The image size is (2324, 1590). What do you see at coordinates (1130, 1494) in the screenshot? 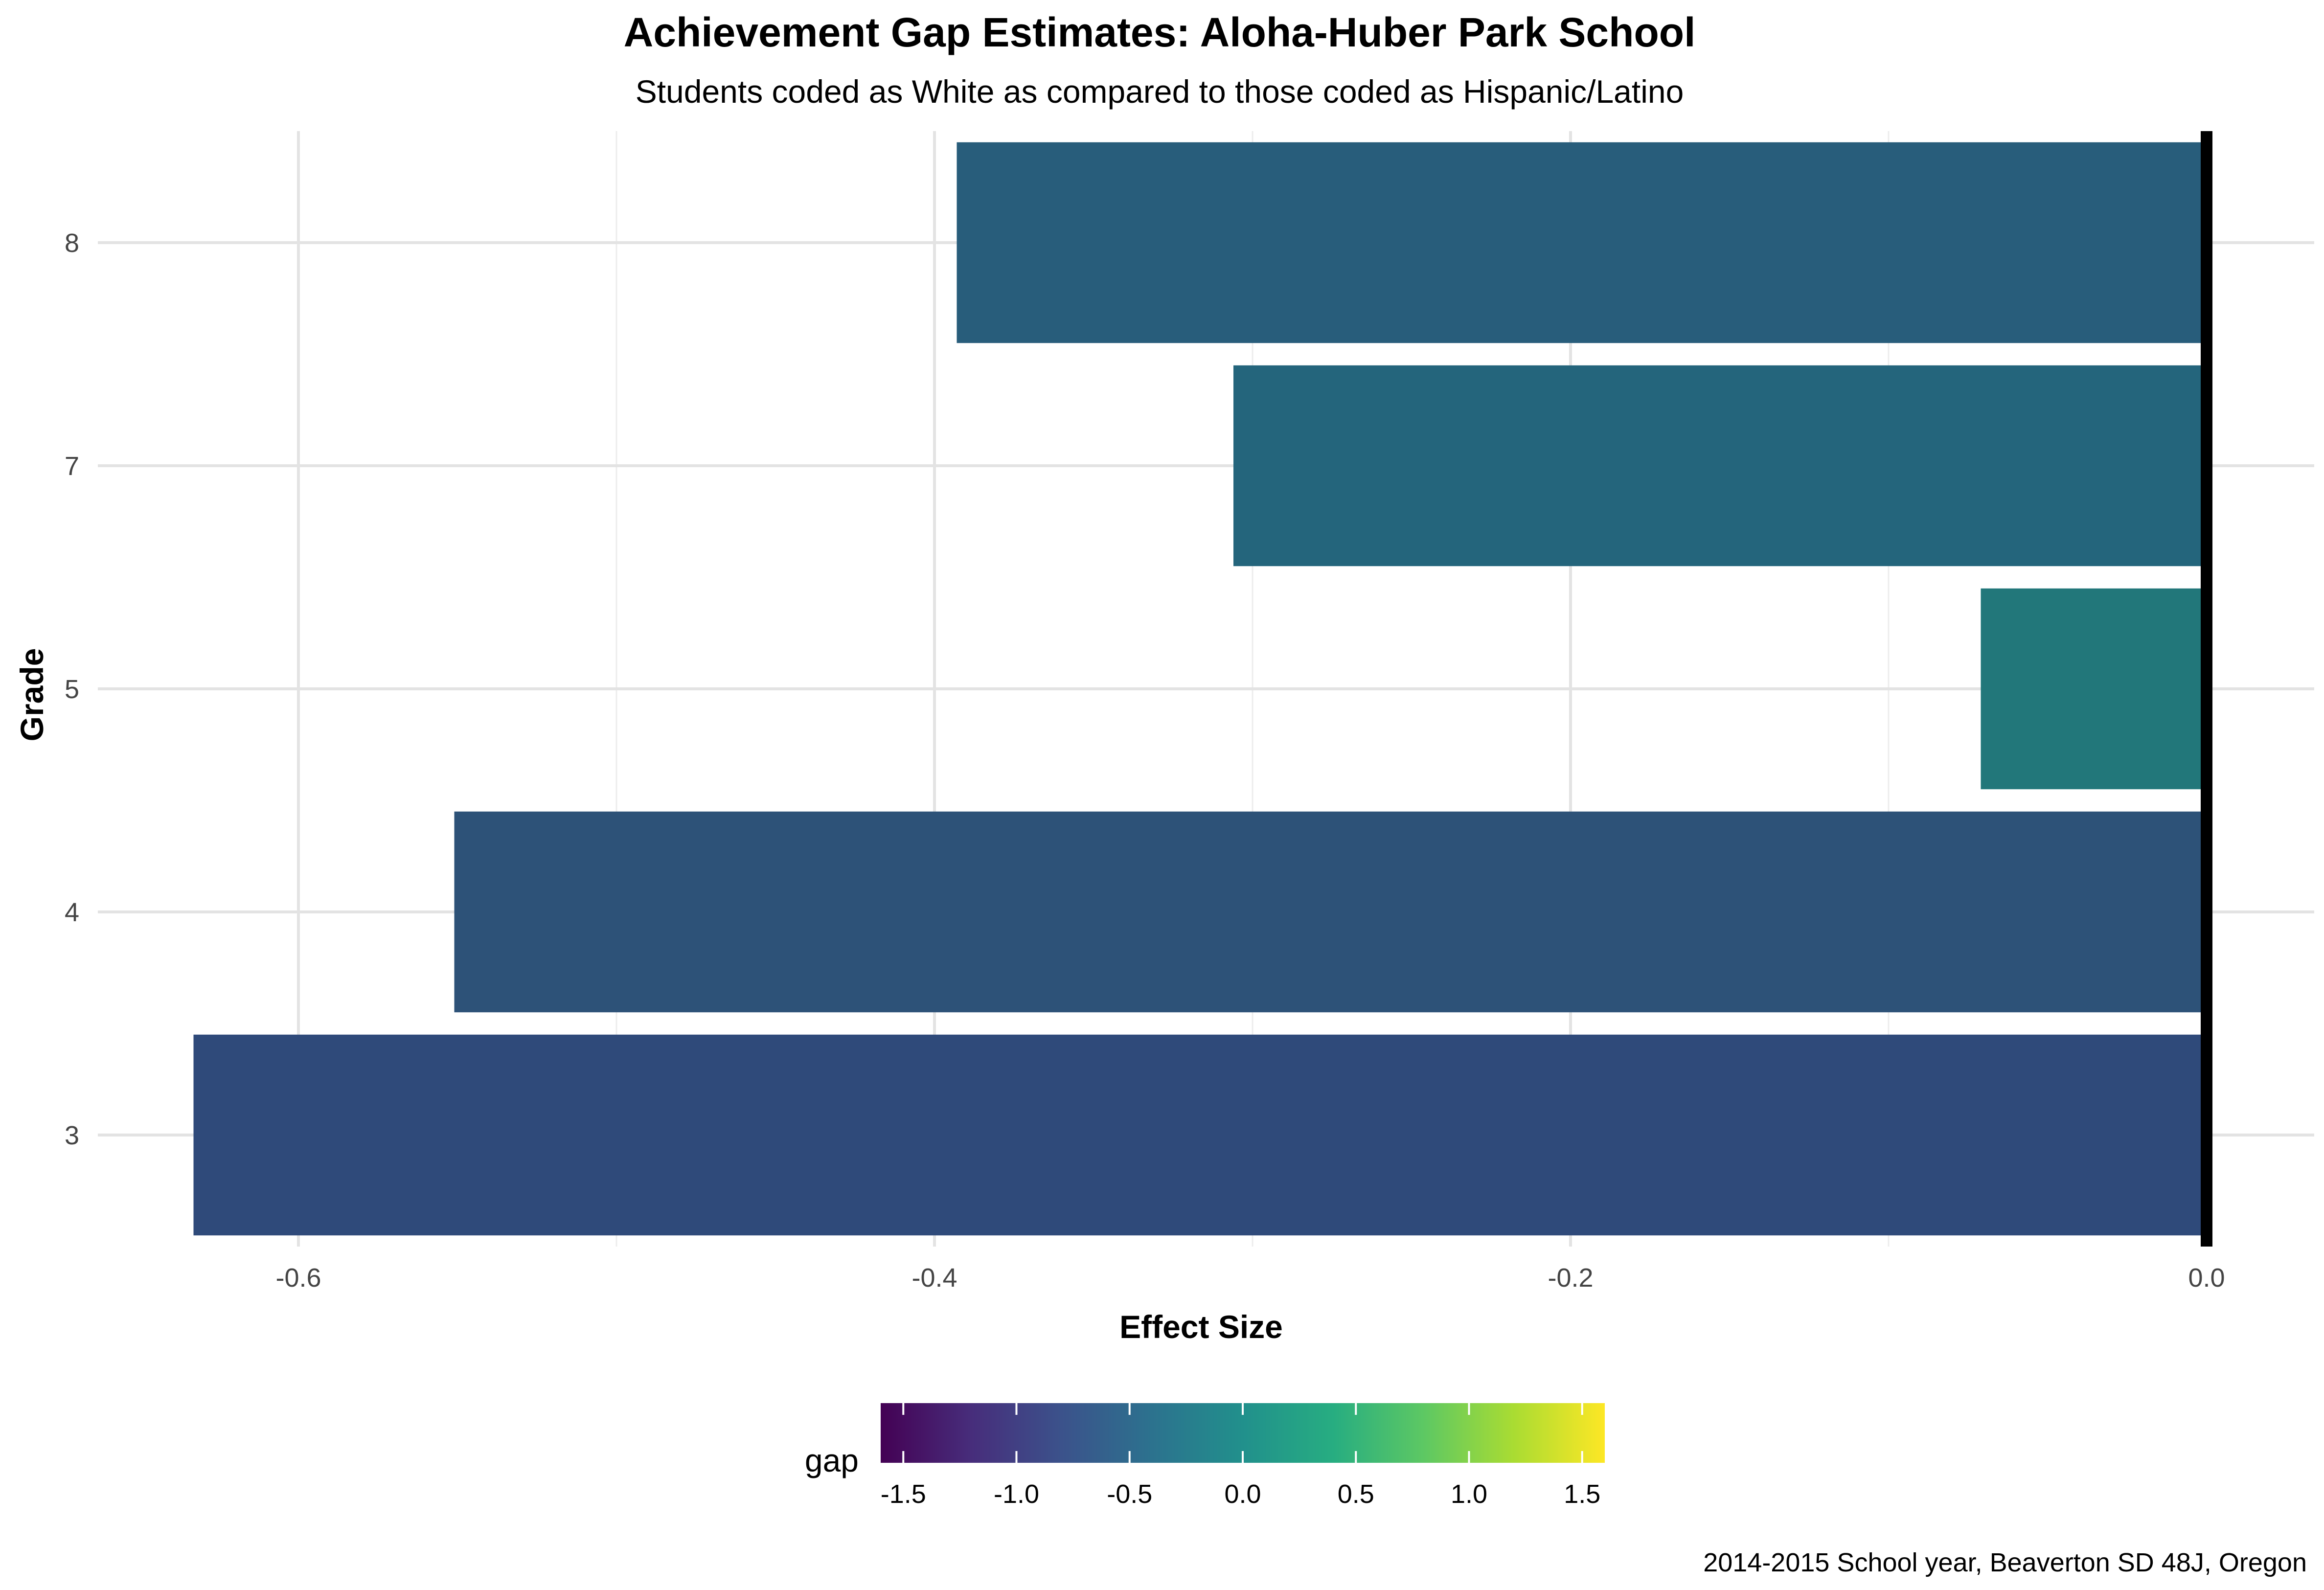
I see `colorbar-tick-label: -0.5` at bounding box center [1130, 1494].